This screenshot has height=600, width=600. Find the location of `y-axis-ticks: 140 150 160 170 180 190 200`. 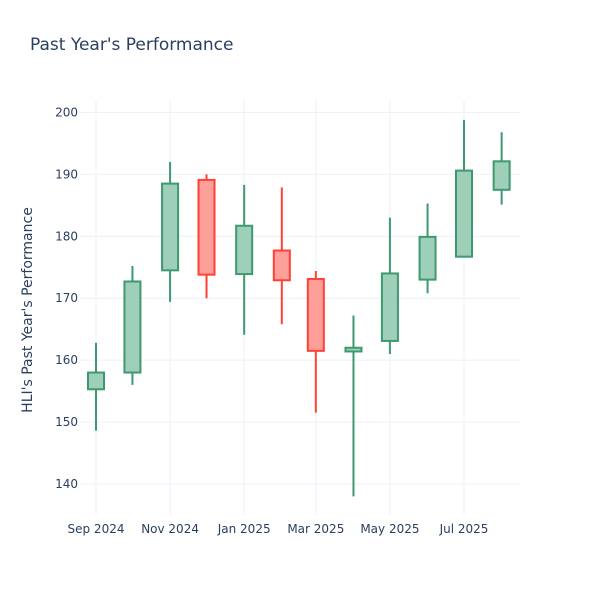

y-axis-ticks: 140 150 160 170 180 190 200 is located at coordinates (66, 298).